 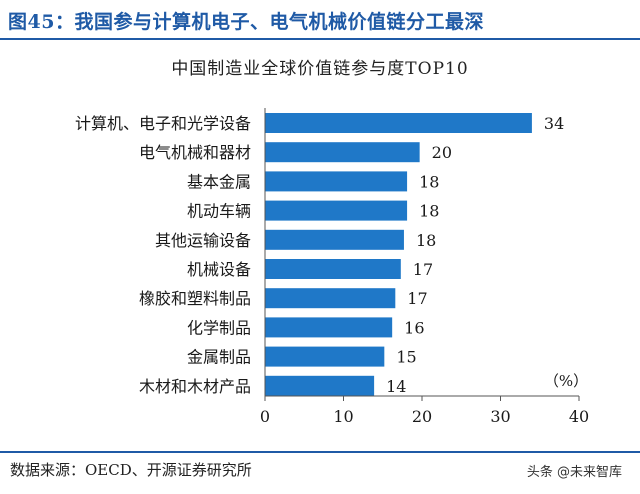 What do you see at coordinates (203, 240) in the screenshot?
I see `category-label: 其他运输设备` at bounding box center [203, 240].